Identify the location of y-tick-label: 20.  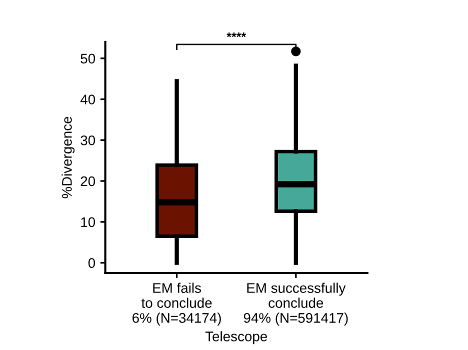
(88, 181).